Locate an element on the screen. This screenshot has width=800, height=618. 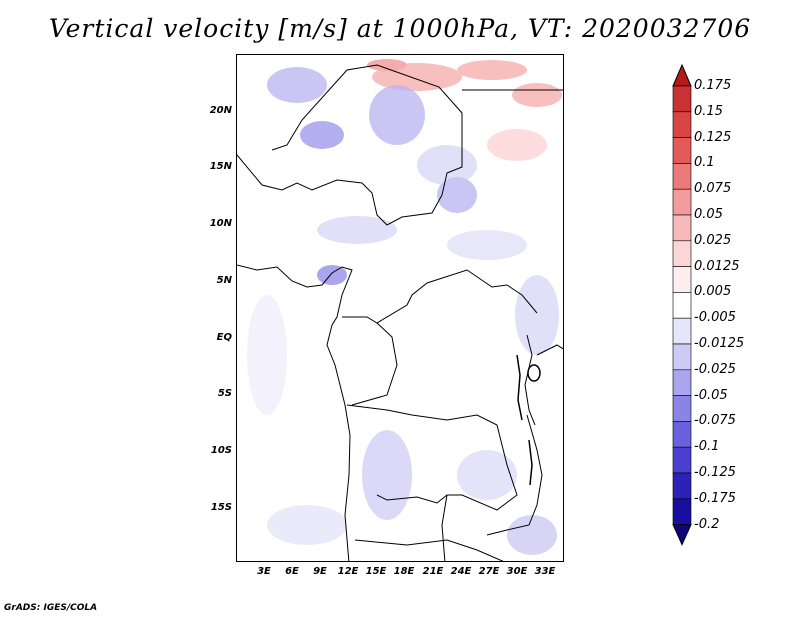
lat-label: 5S is located at coordinates (224, 393).